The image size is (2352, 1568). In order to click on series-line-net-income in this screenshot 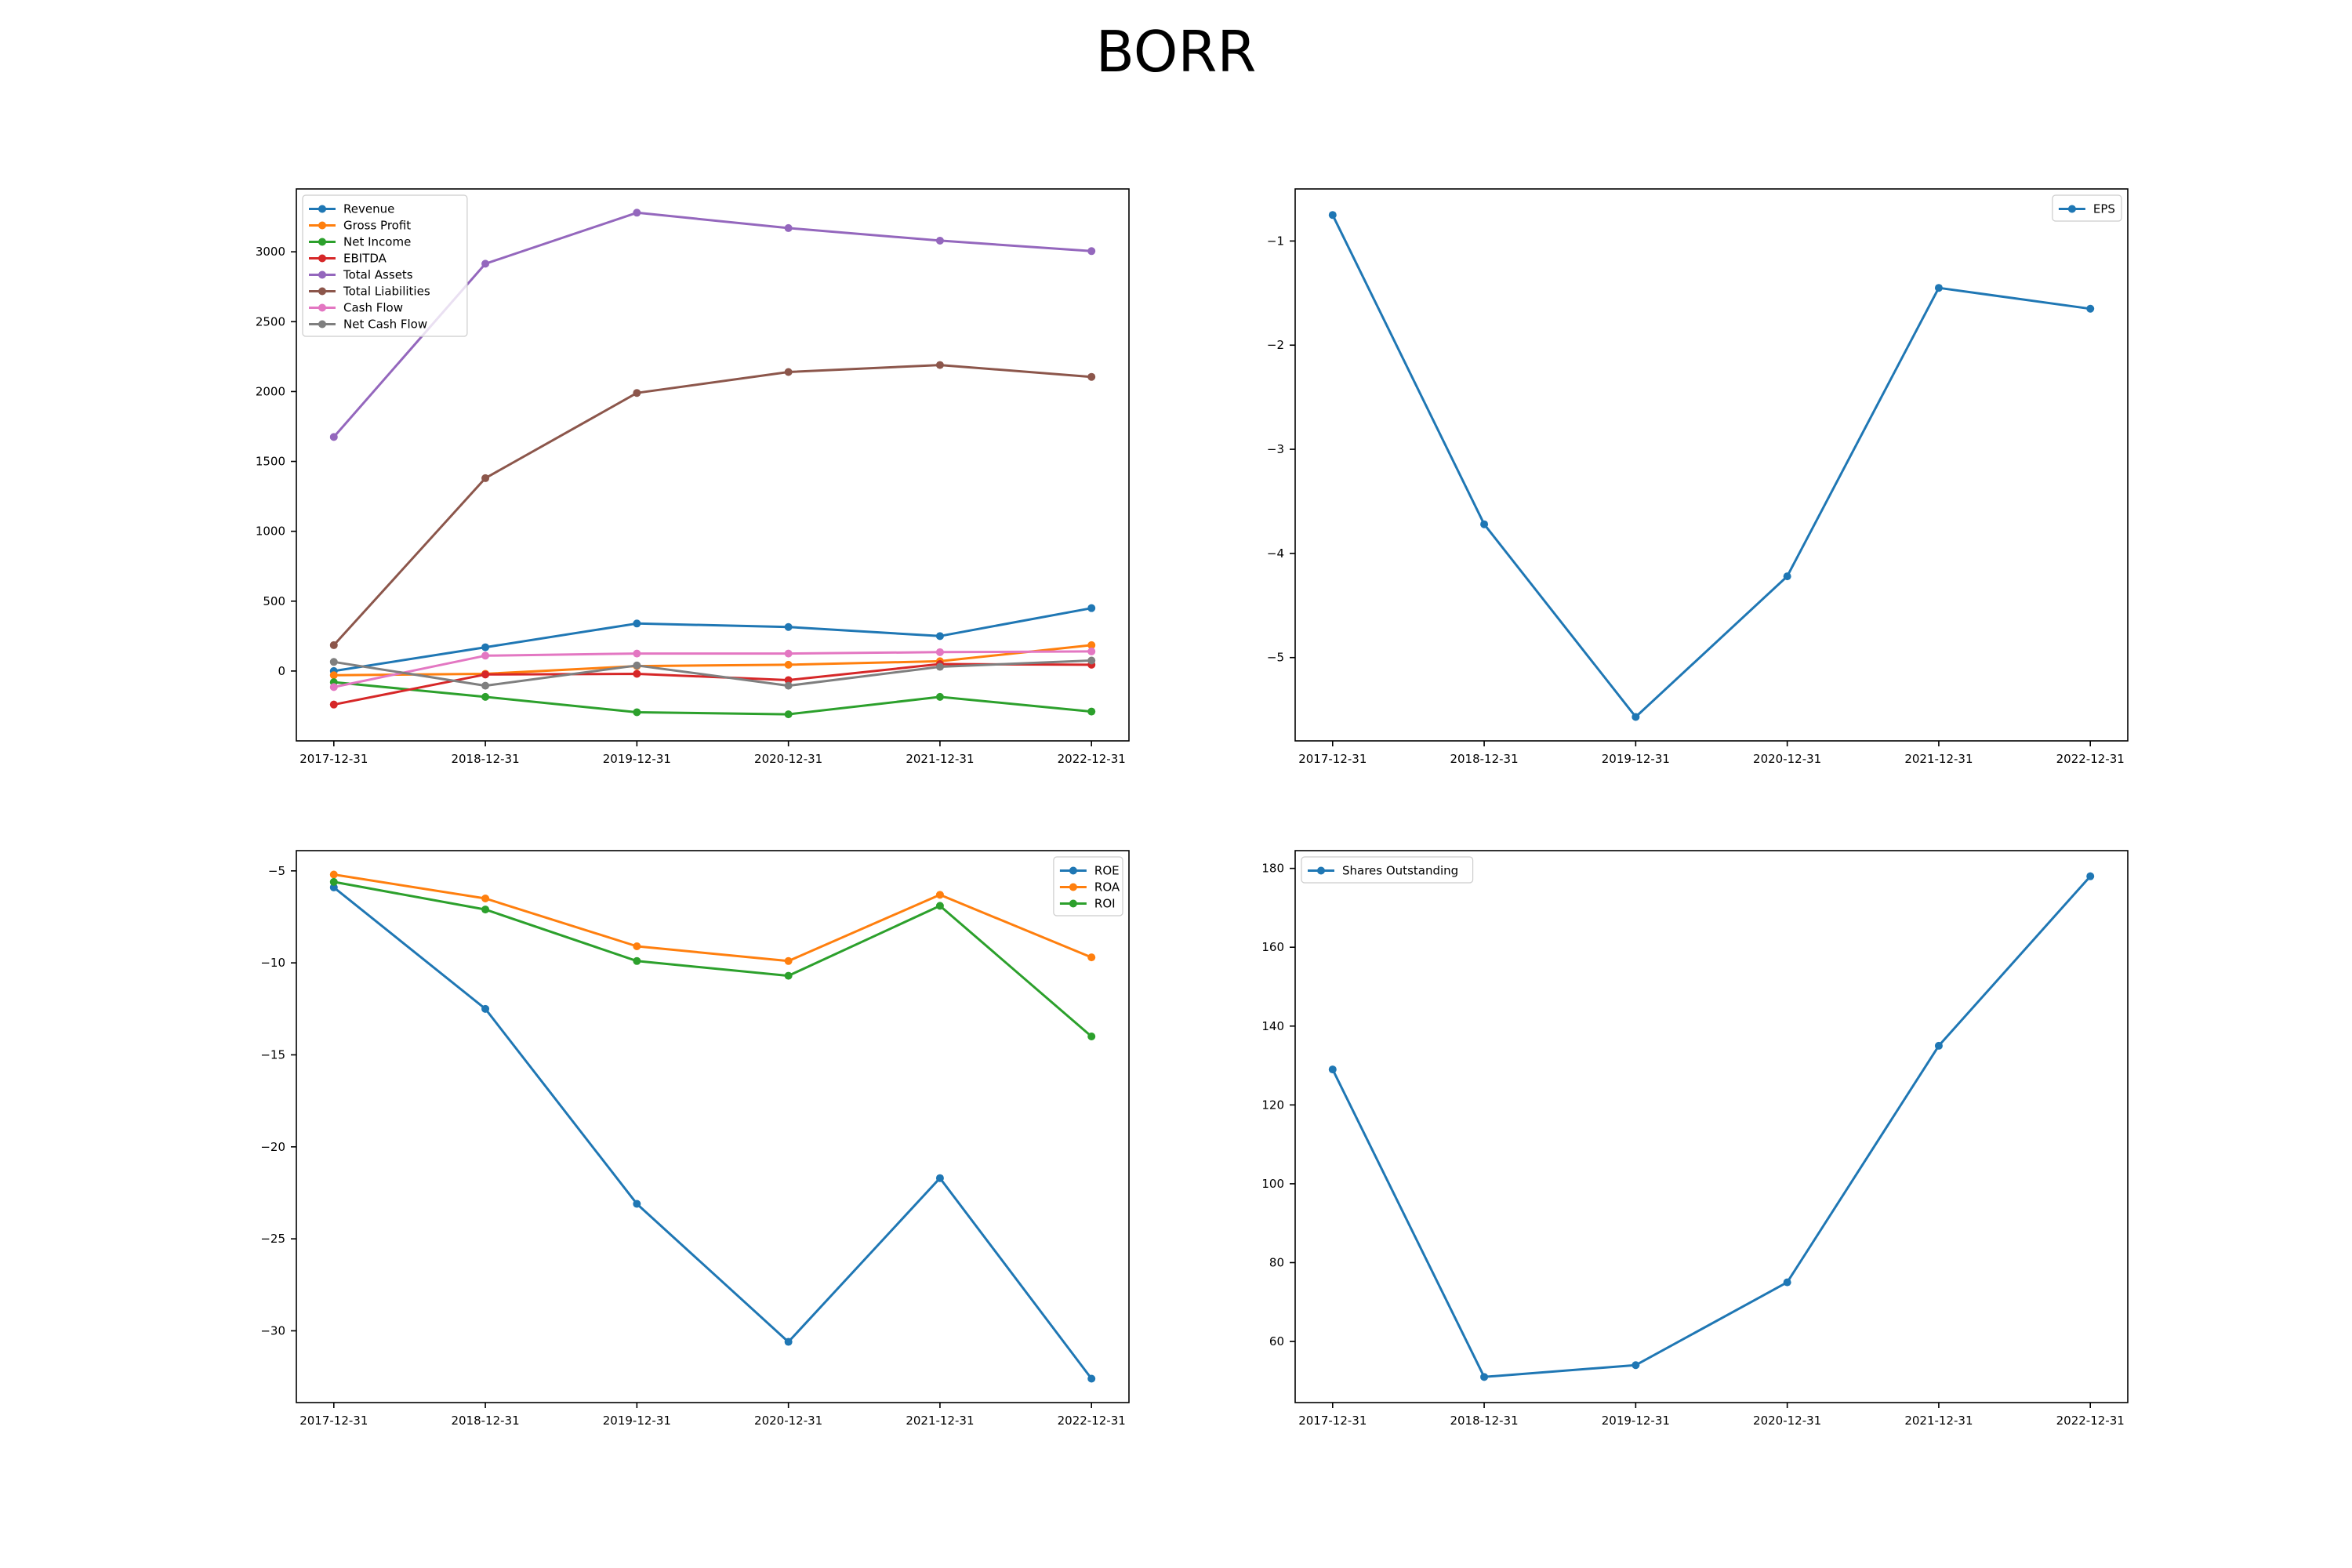, I will do `click(712, 698)`.